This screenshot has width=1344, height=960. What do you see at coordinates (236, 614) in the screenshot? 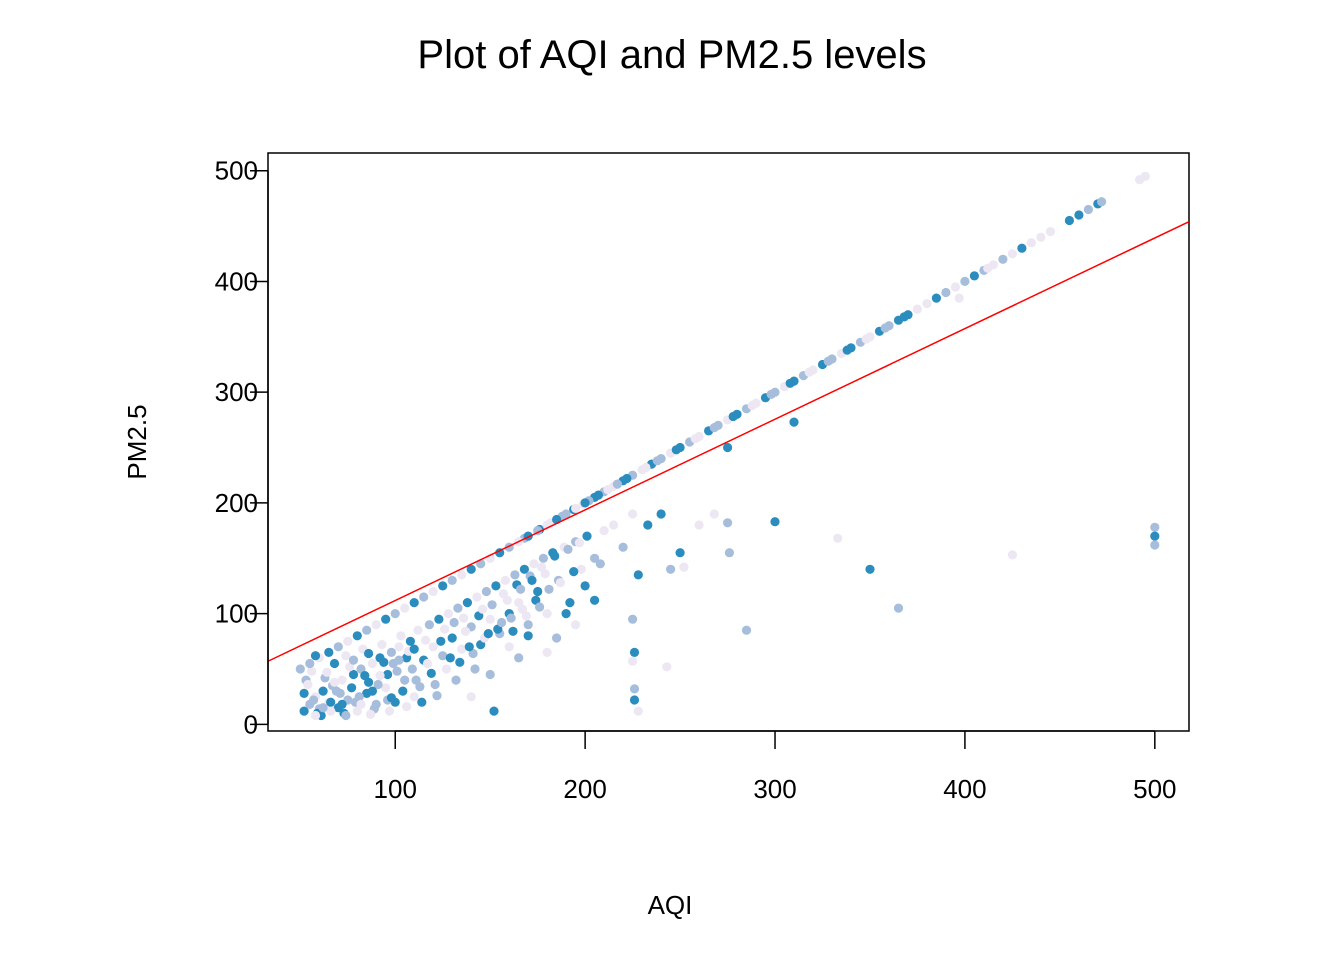
I see `y-tick-label: 100` at bounding box center [236, 614].